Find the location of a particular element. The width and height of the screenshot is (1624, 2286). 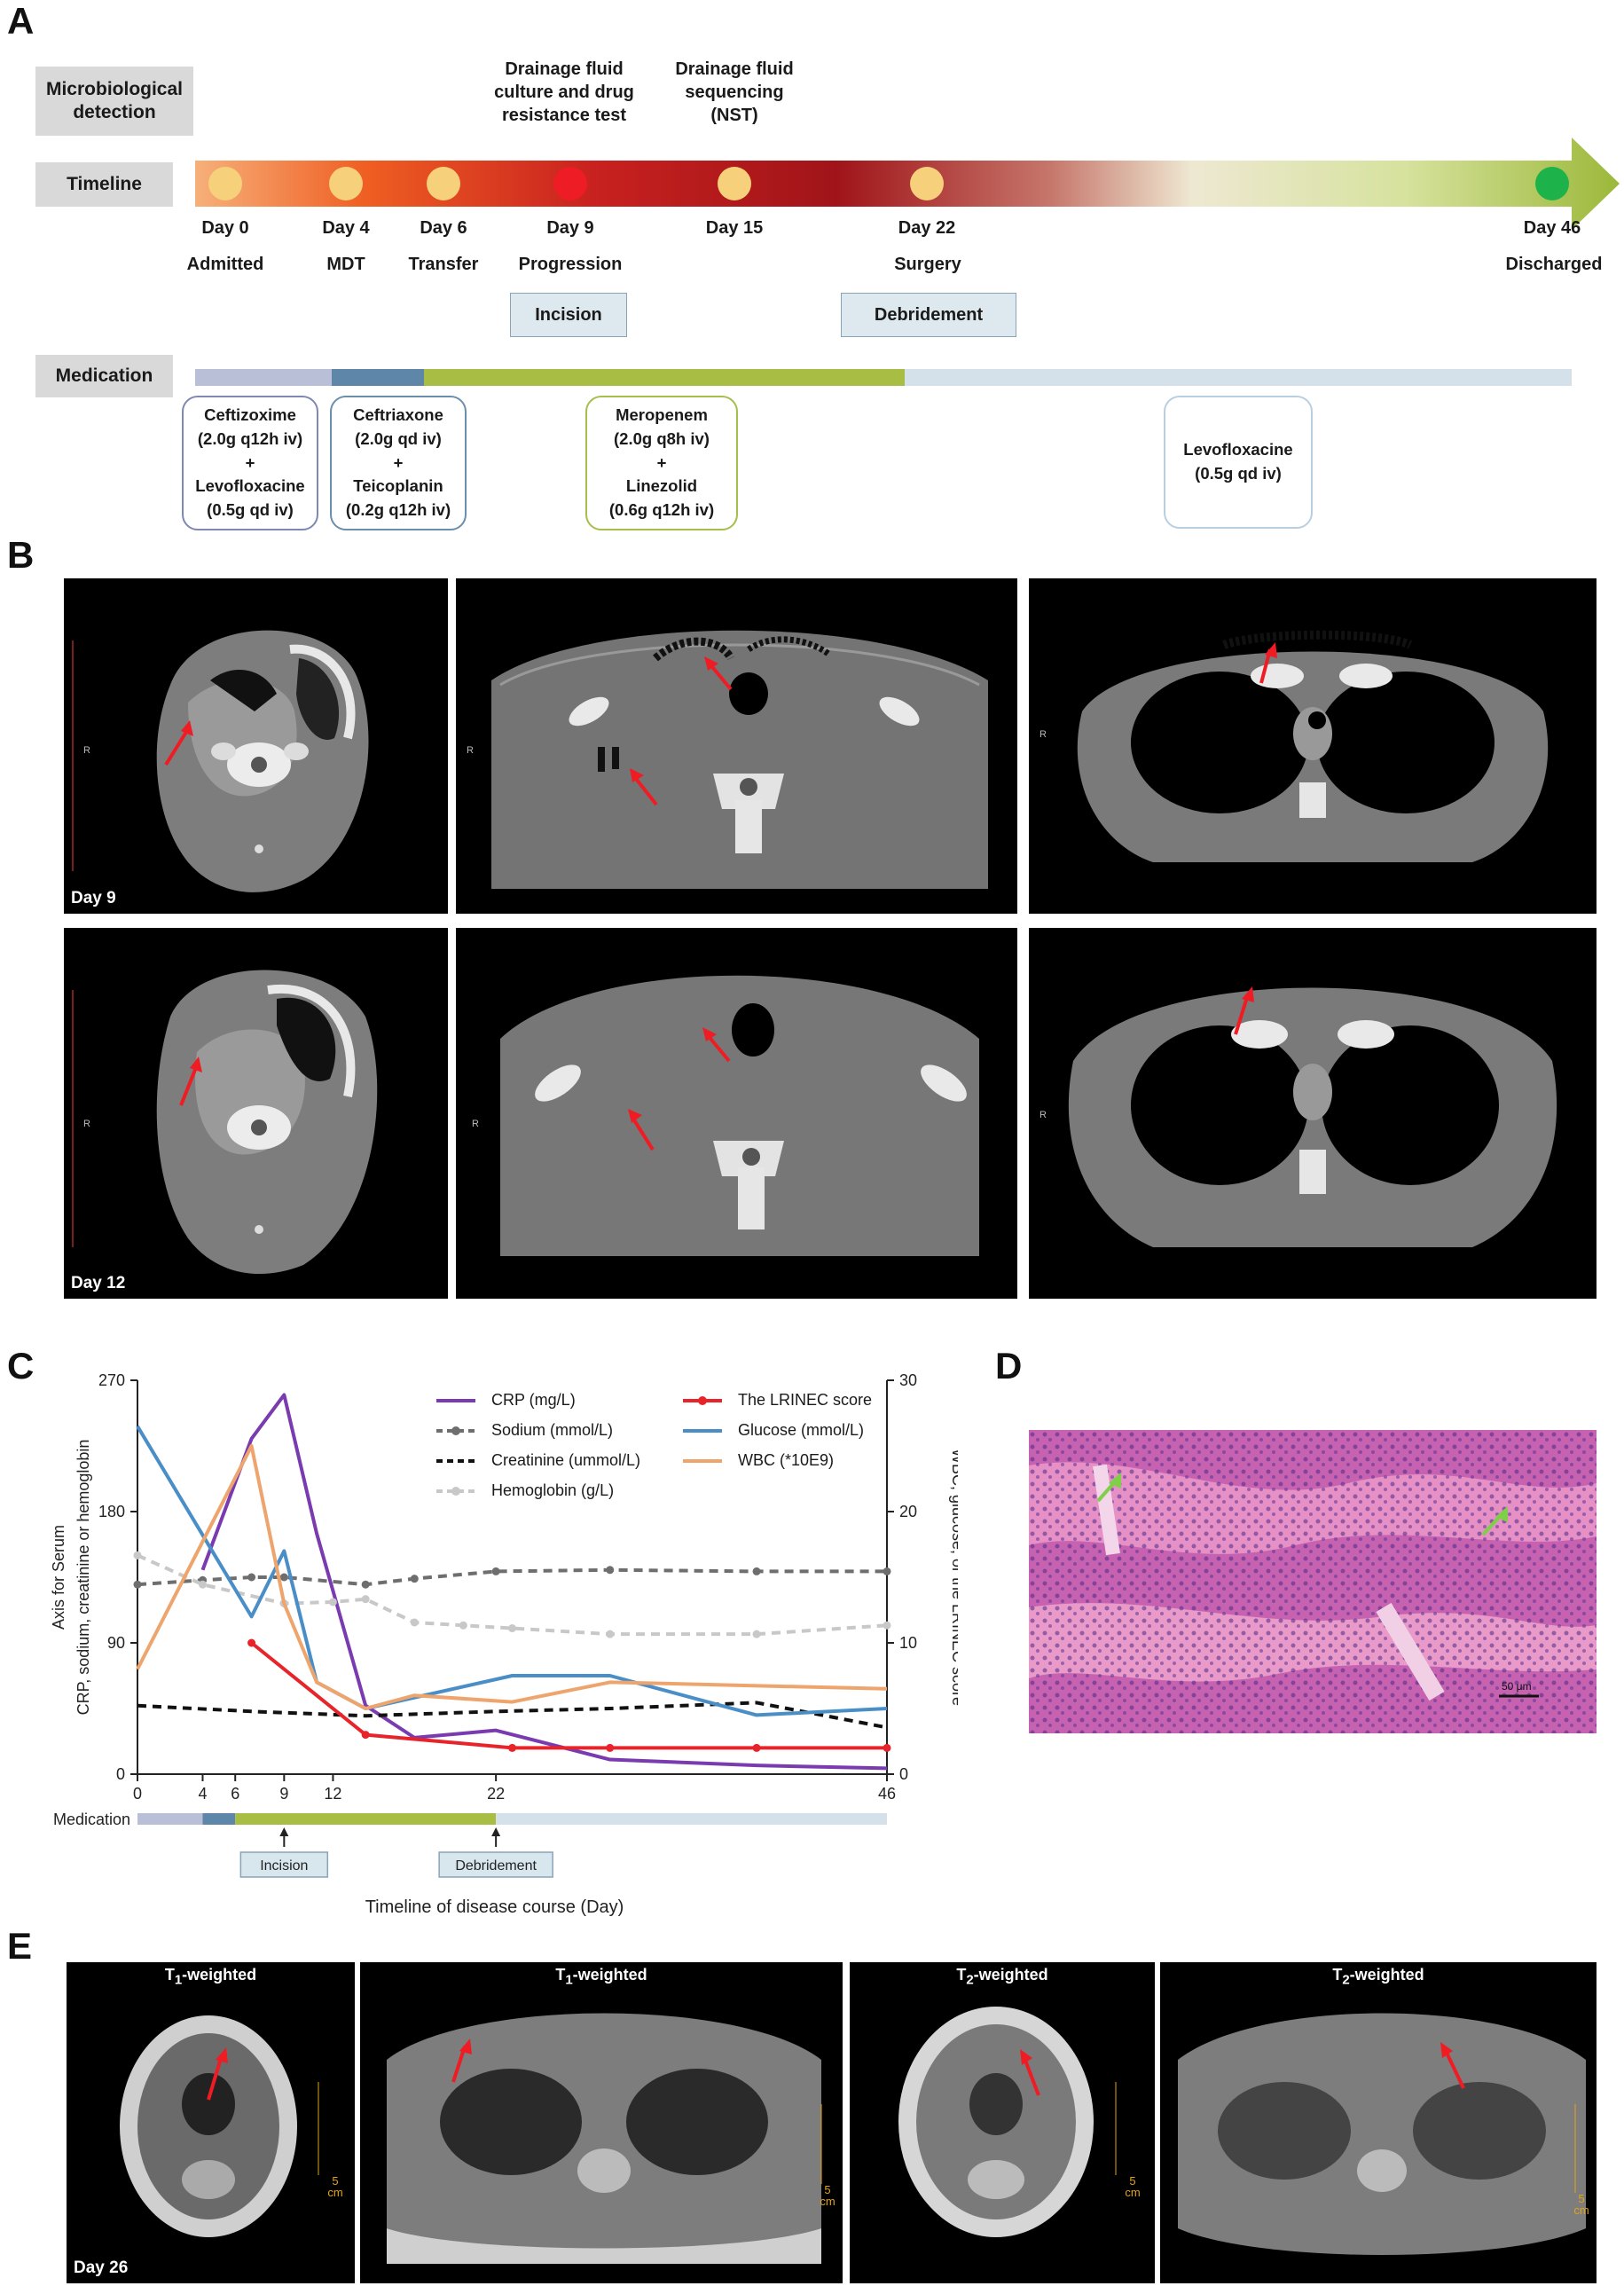

timeline-label: Timeline is located at coordinates (104, 184).